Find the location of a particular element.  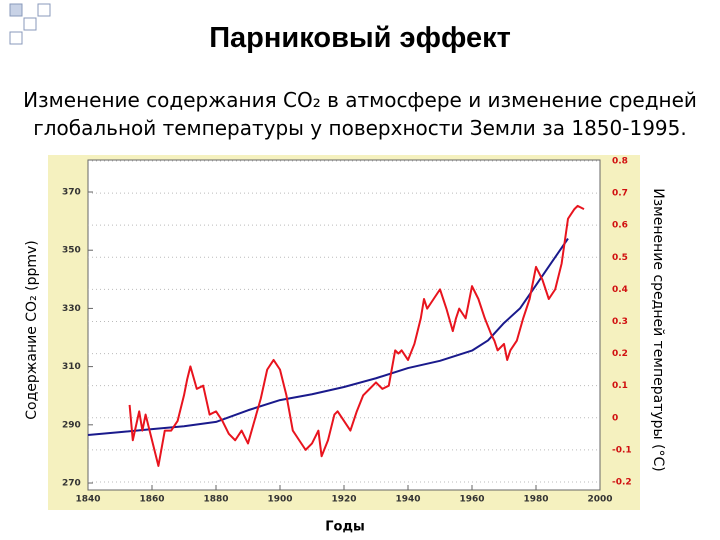

y2-tick-label: -0.2 is located at coordinates (622, 482).